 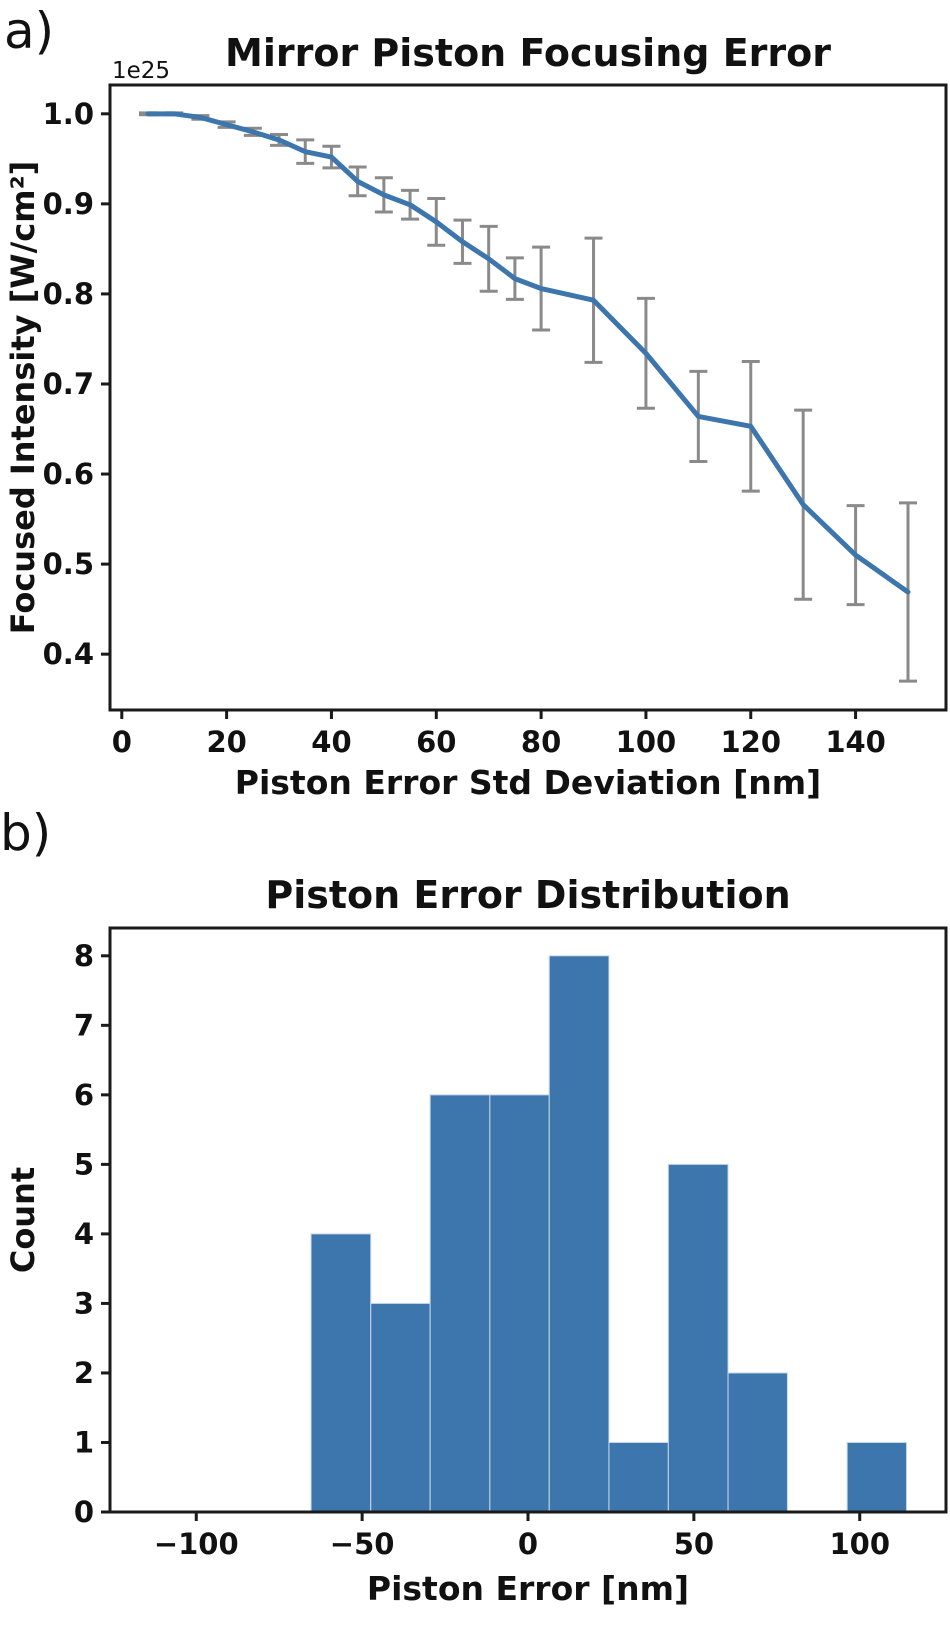 I want to click on x-axis-tick-label: 80, so click(x=541, y=742).